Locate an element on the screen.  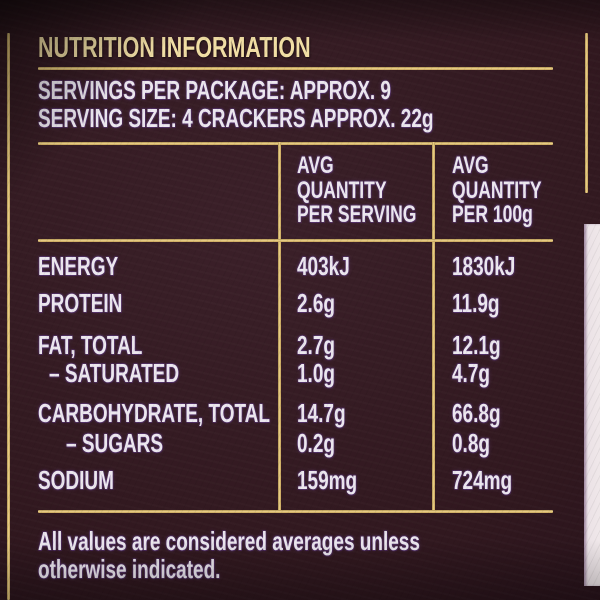
row-value-per-100g: 11.9g is located at coordinates (476, 303).